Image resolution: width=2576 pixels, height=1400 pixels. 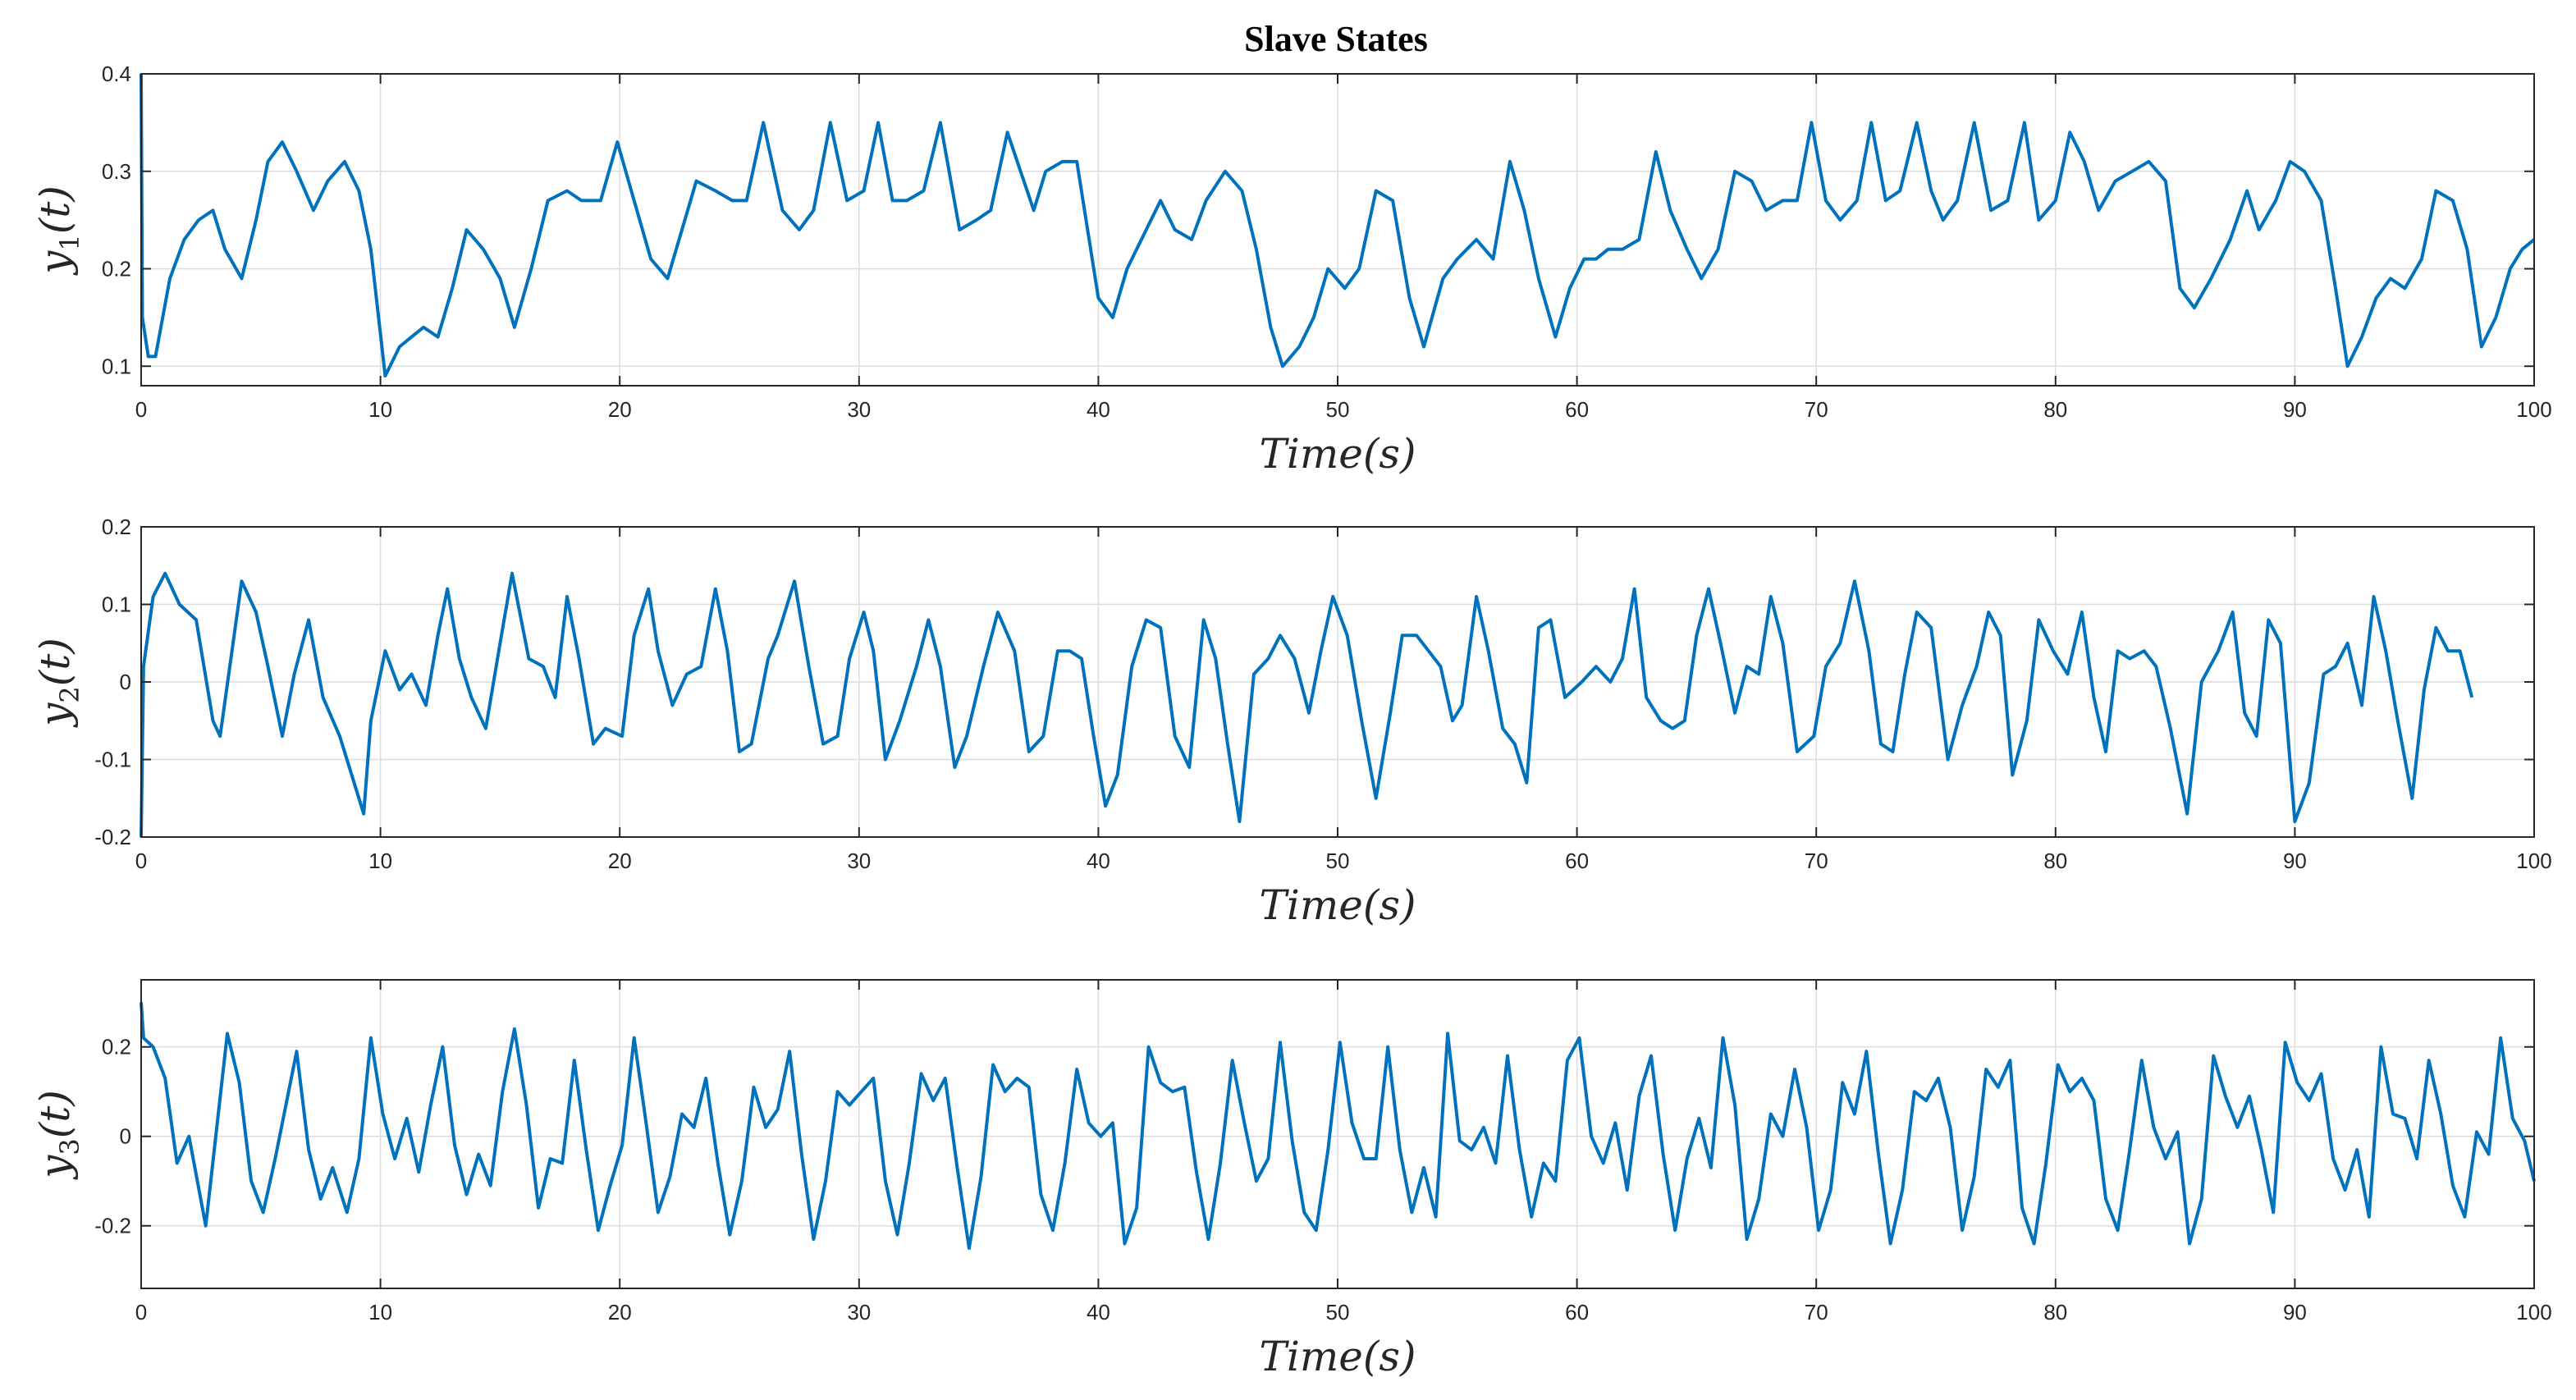 What do you see at coordinates (116, 171) in the screenshot?
I see `y-tick-label: 0.3` at bounding box center [116, 171].